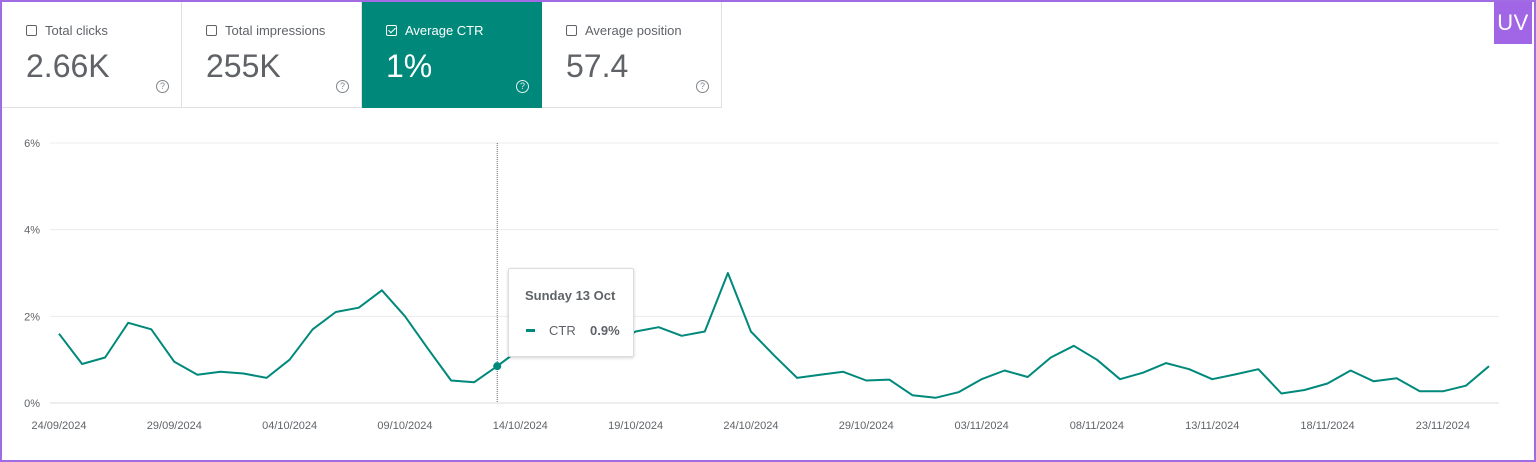 This screenshot has width=1536, height=462. I want to click on x-tick-label: 29/10/2024, so click(866, 426).